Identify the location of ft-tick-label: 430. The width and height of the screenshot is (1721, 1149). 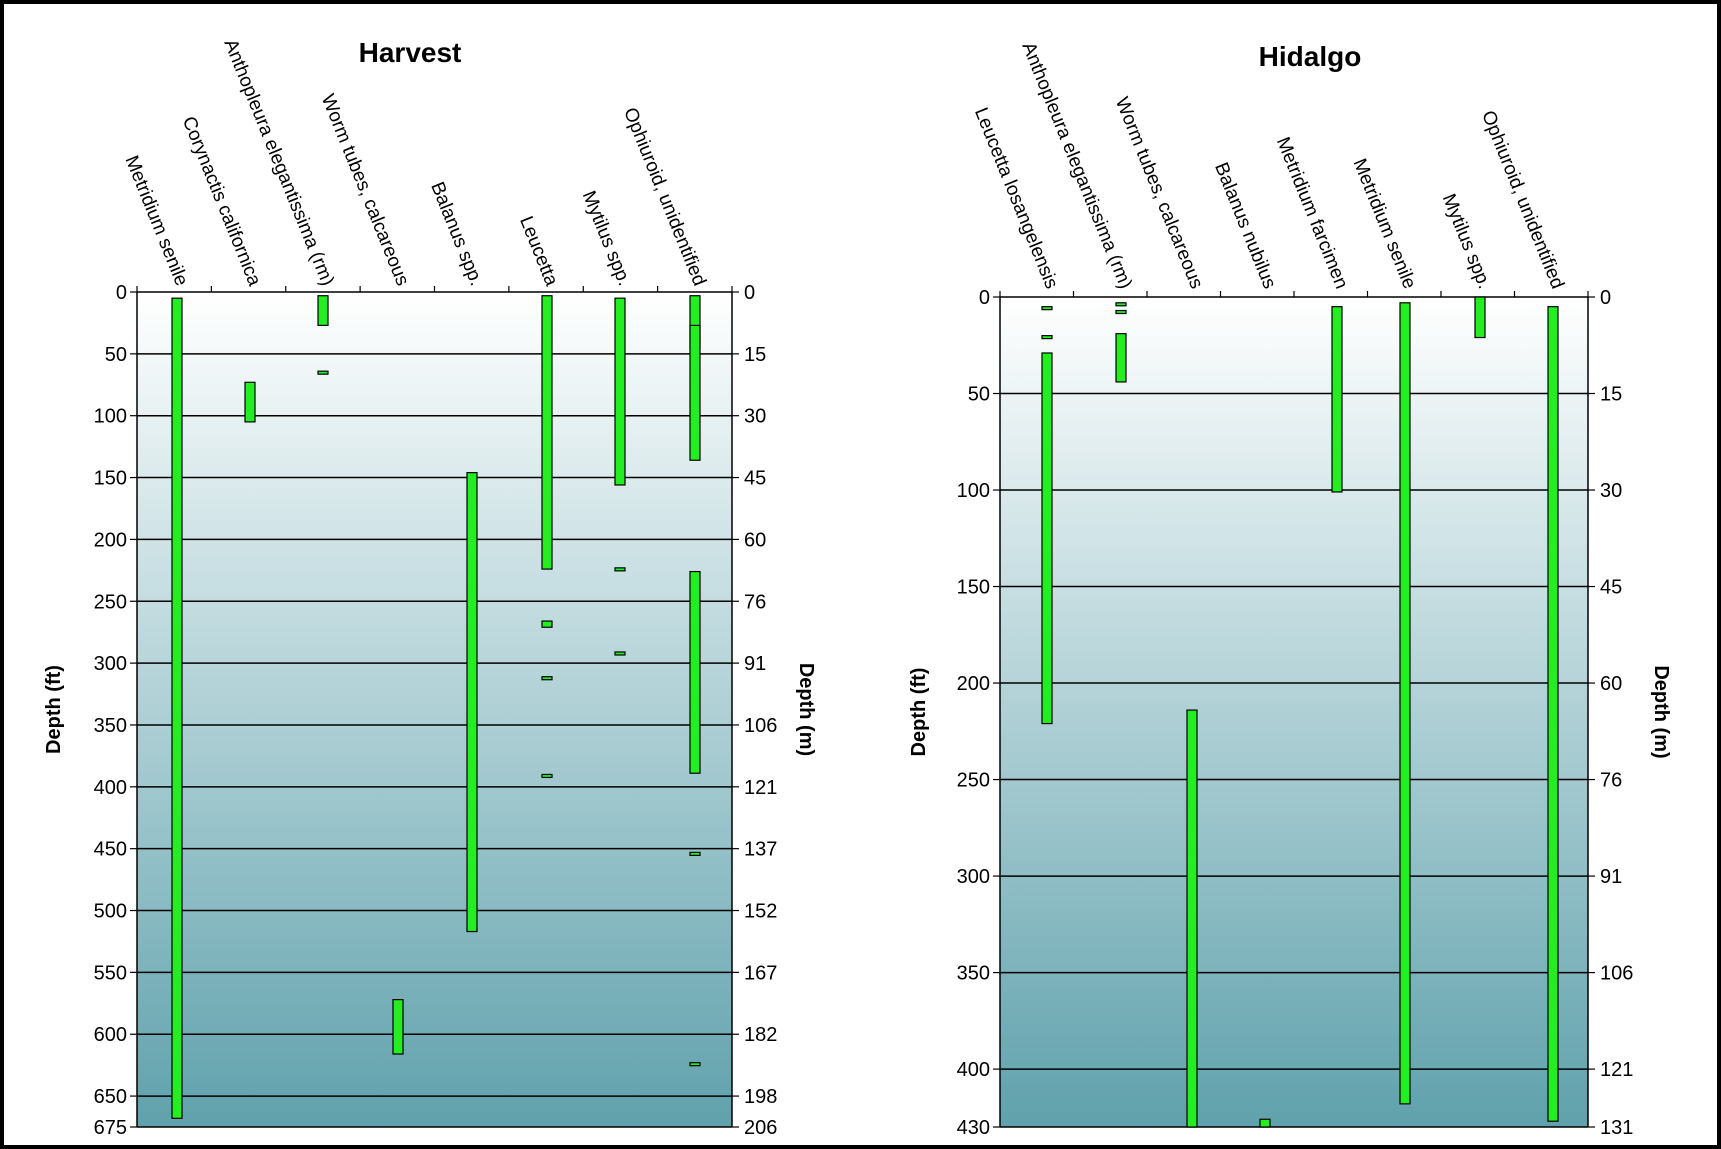
(973, 1128).